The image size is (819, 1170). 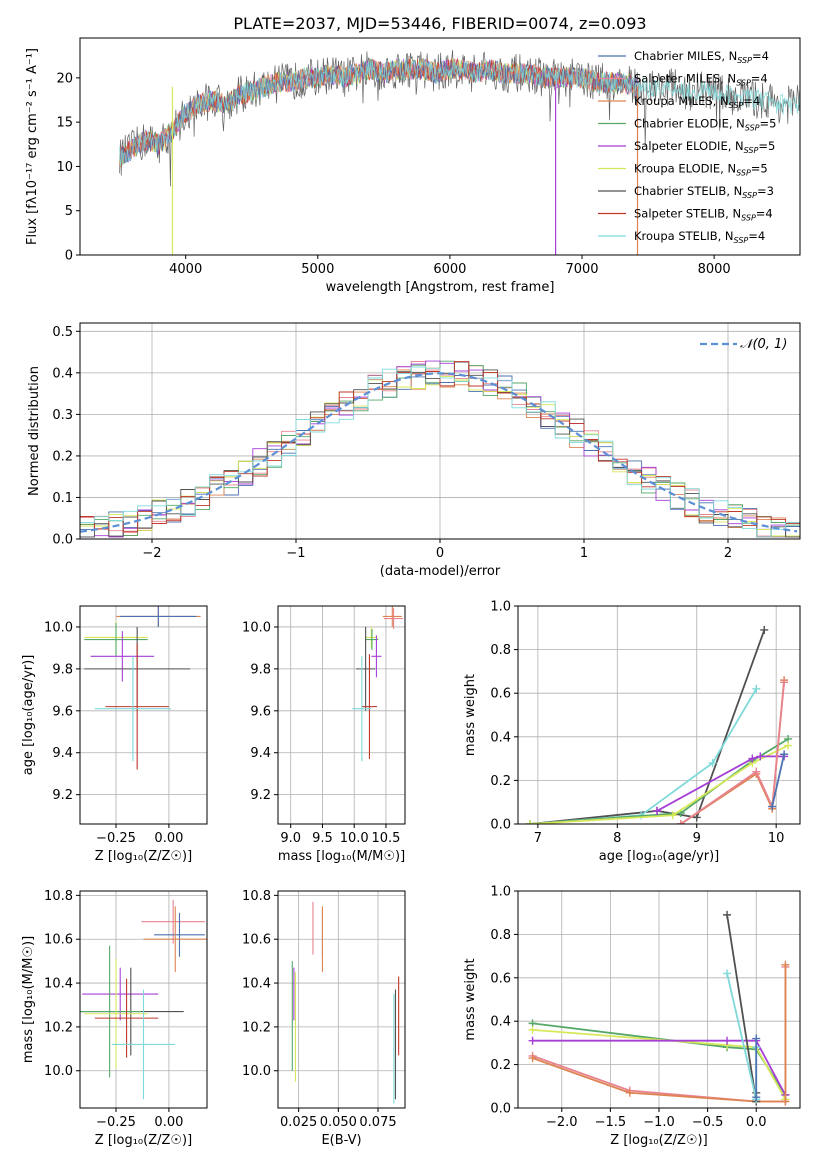 What do you see at coordinates (256, 896) in the screenshot?
I see `y-tick-label: 10.8` at bounding box center [256, 896].